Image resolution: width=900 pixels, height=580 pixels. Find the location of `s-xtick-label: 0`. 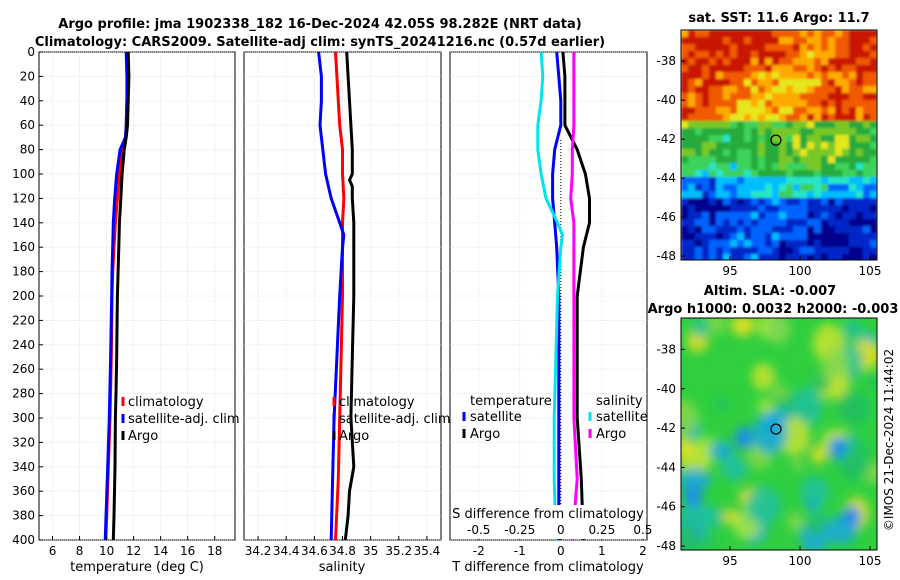

s-xtick-label: 0 is located at coordinates (561, 530).